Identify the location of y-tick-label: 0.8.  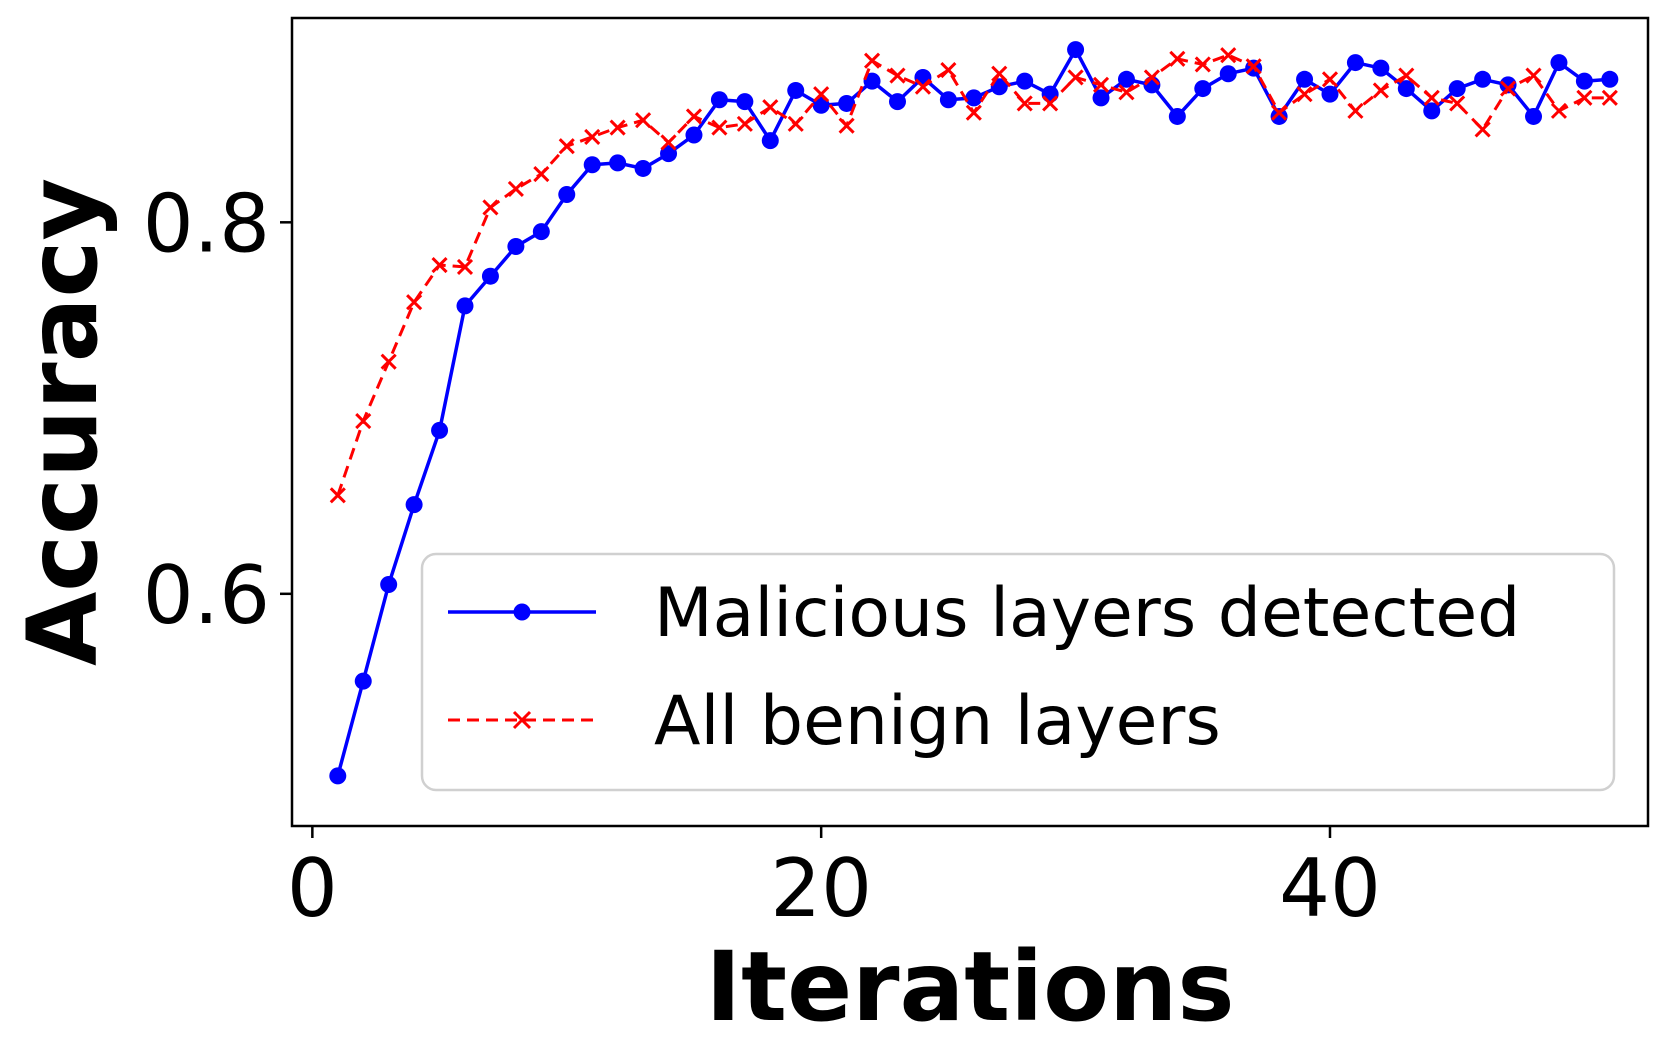
(206, 223).